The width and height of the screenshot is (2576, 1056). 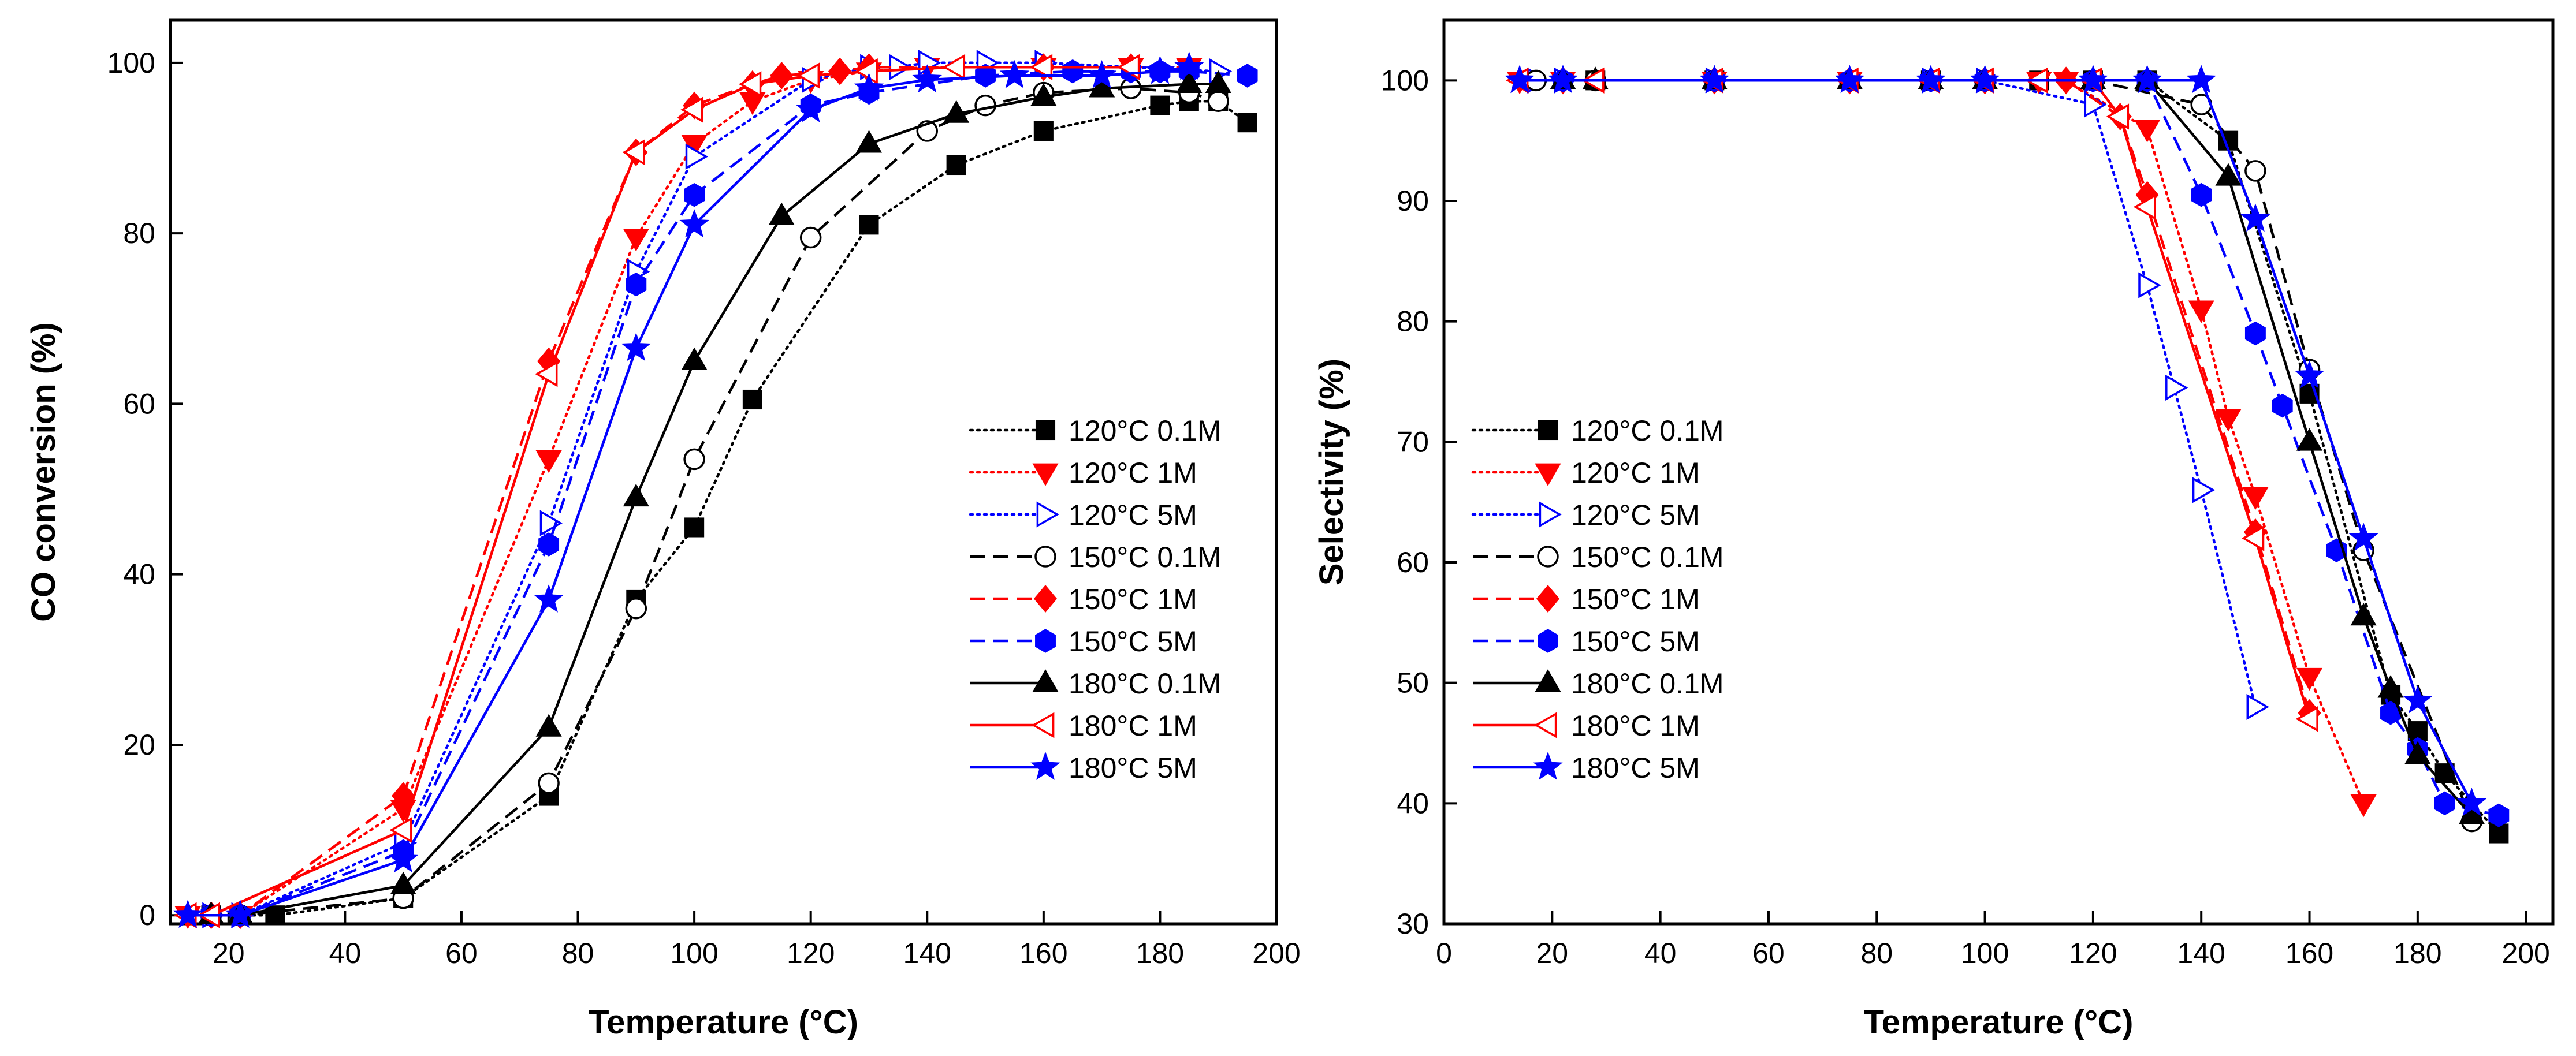 What do you see at coordinates (1877, 953) in the screenshot?
I see `selectivity-x-tick-label: 80` at bounding box center [1877, 953].